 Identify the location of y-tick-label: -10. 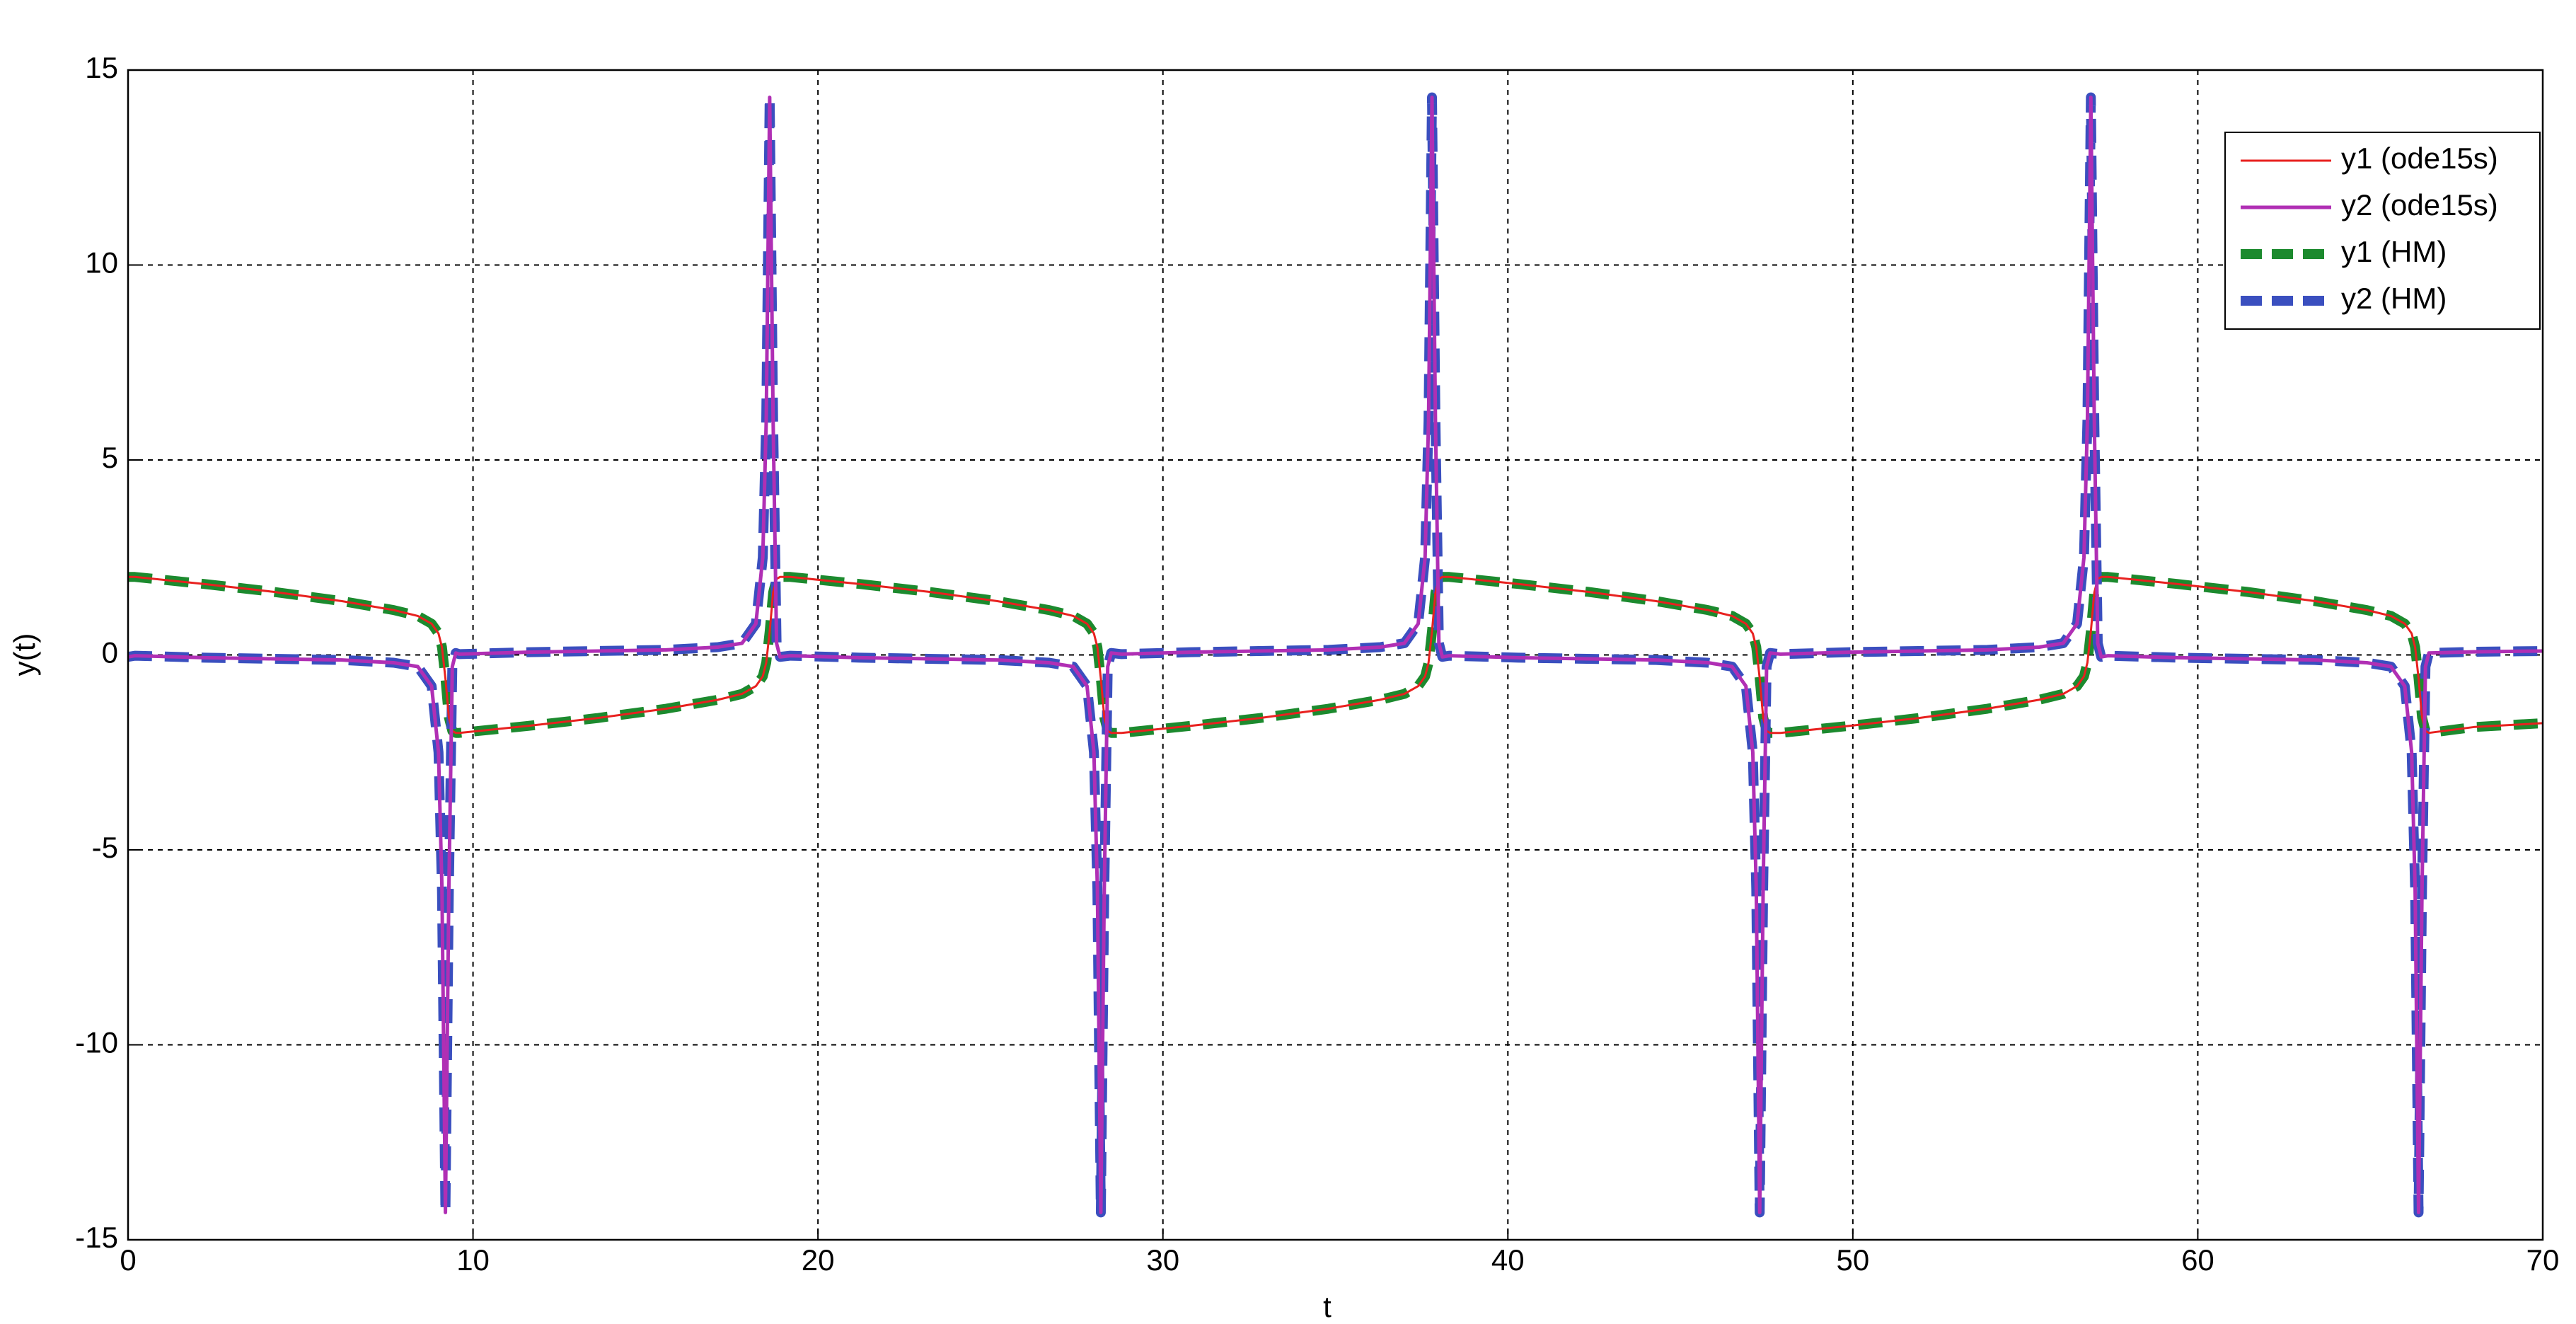
(96, 1042).